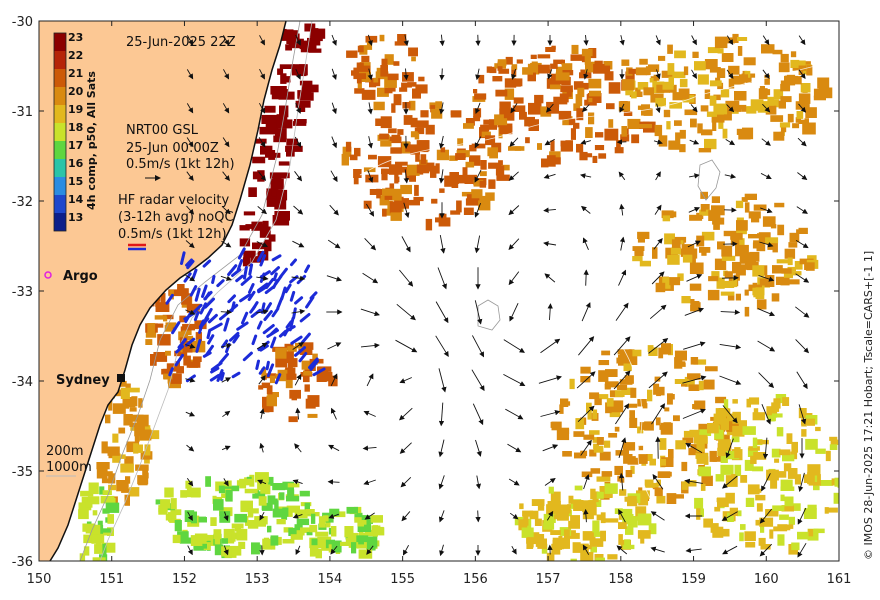 This screenshot has width=880, height=600. Describe the element at coordinates (176, 217) in the screenshot. I see `radar-legend-line-2: (3-12h avg) noQC` at that location.